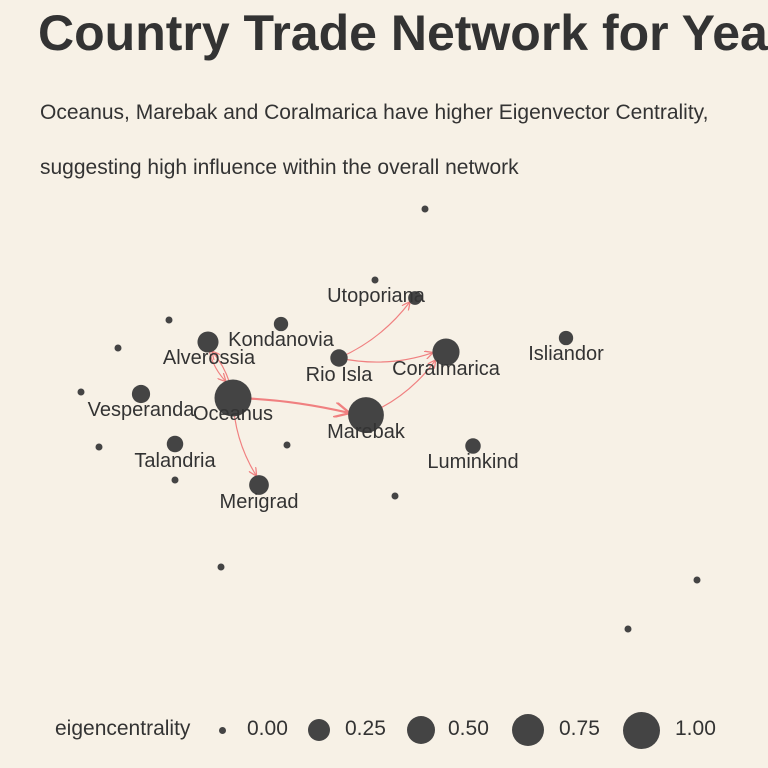 Image resolution: width=768 pixels, height=768 pixels. Describe the element at coordinates (99, 447) in the screenshot. I see `node-u6` at that location.